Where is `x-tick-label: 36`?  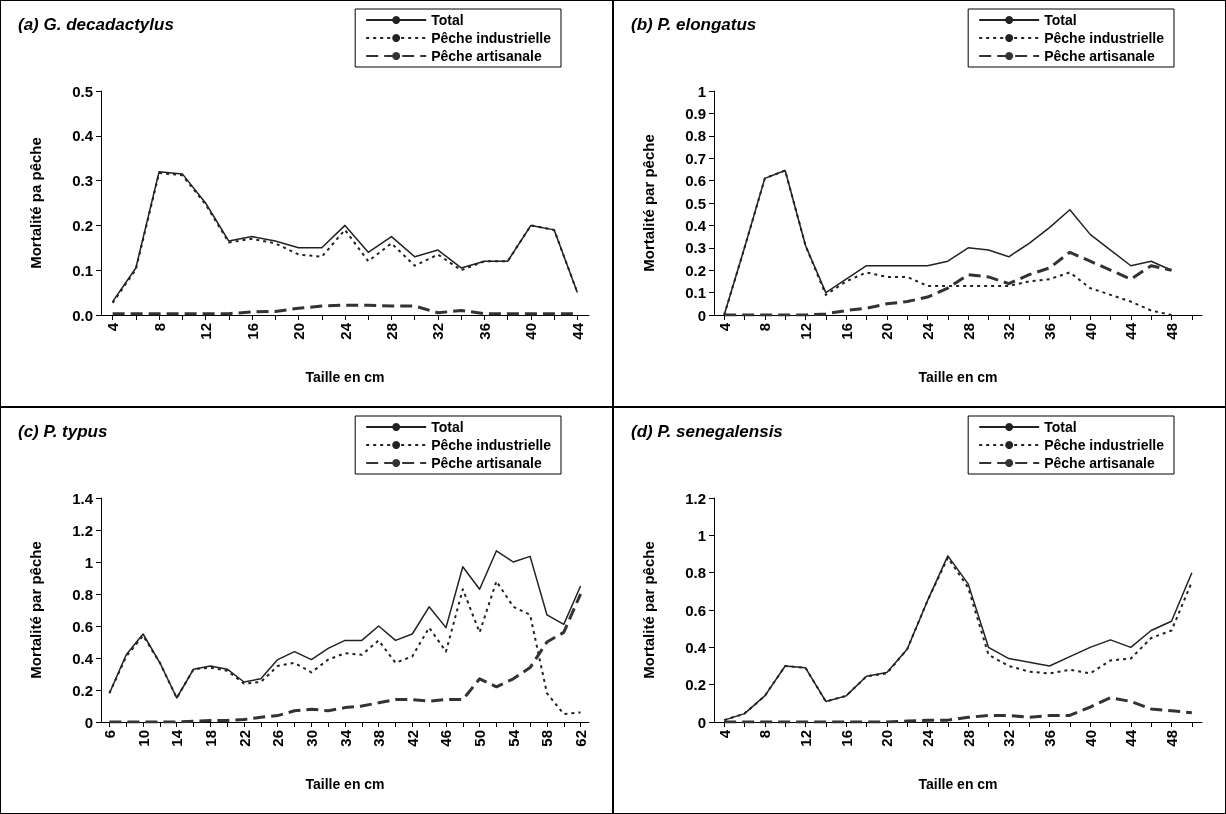
x-tick-label: 36 is located at coordinates (1049, 331).